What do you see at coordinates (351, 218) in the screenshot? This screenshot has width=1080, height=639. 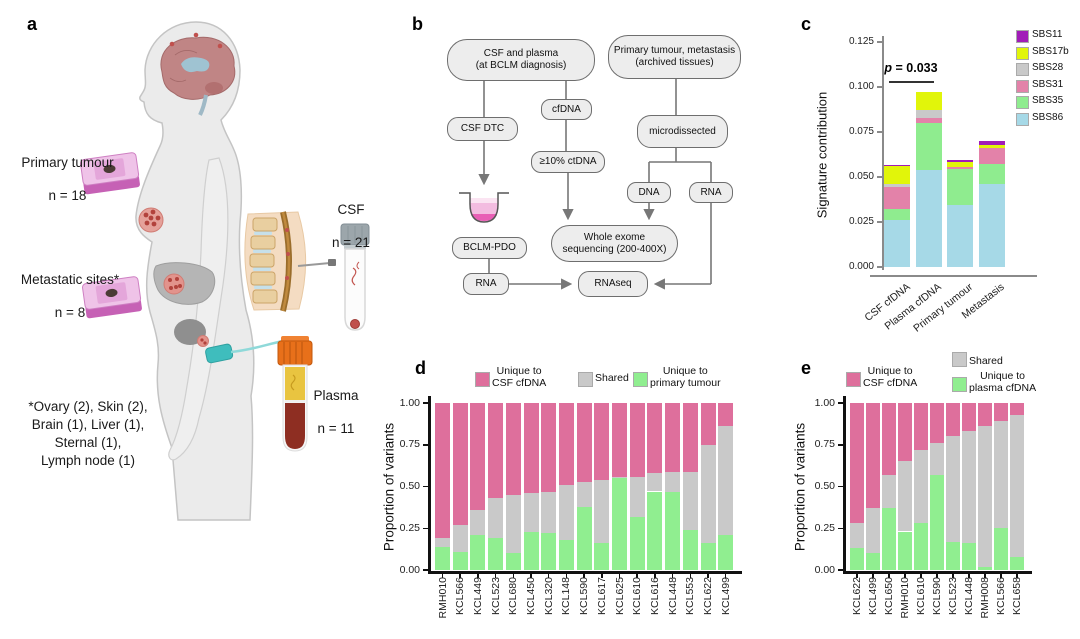 I see `csf-label: CSF n = 21` at bounding box center [351, 218].